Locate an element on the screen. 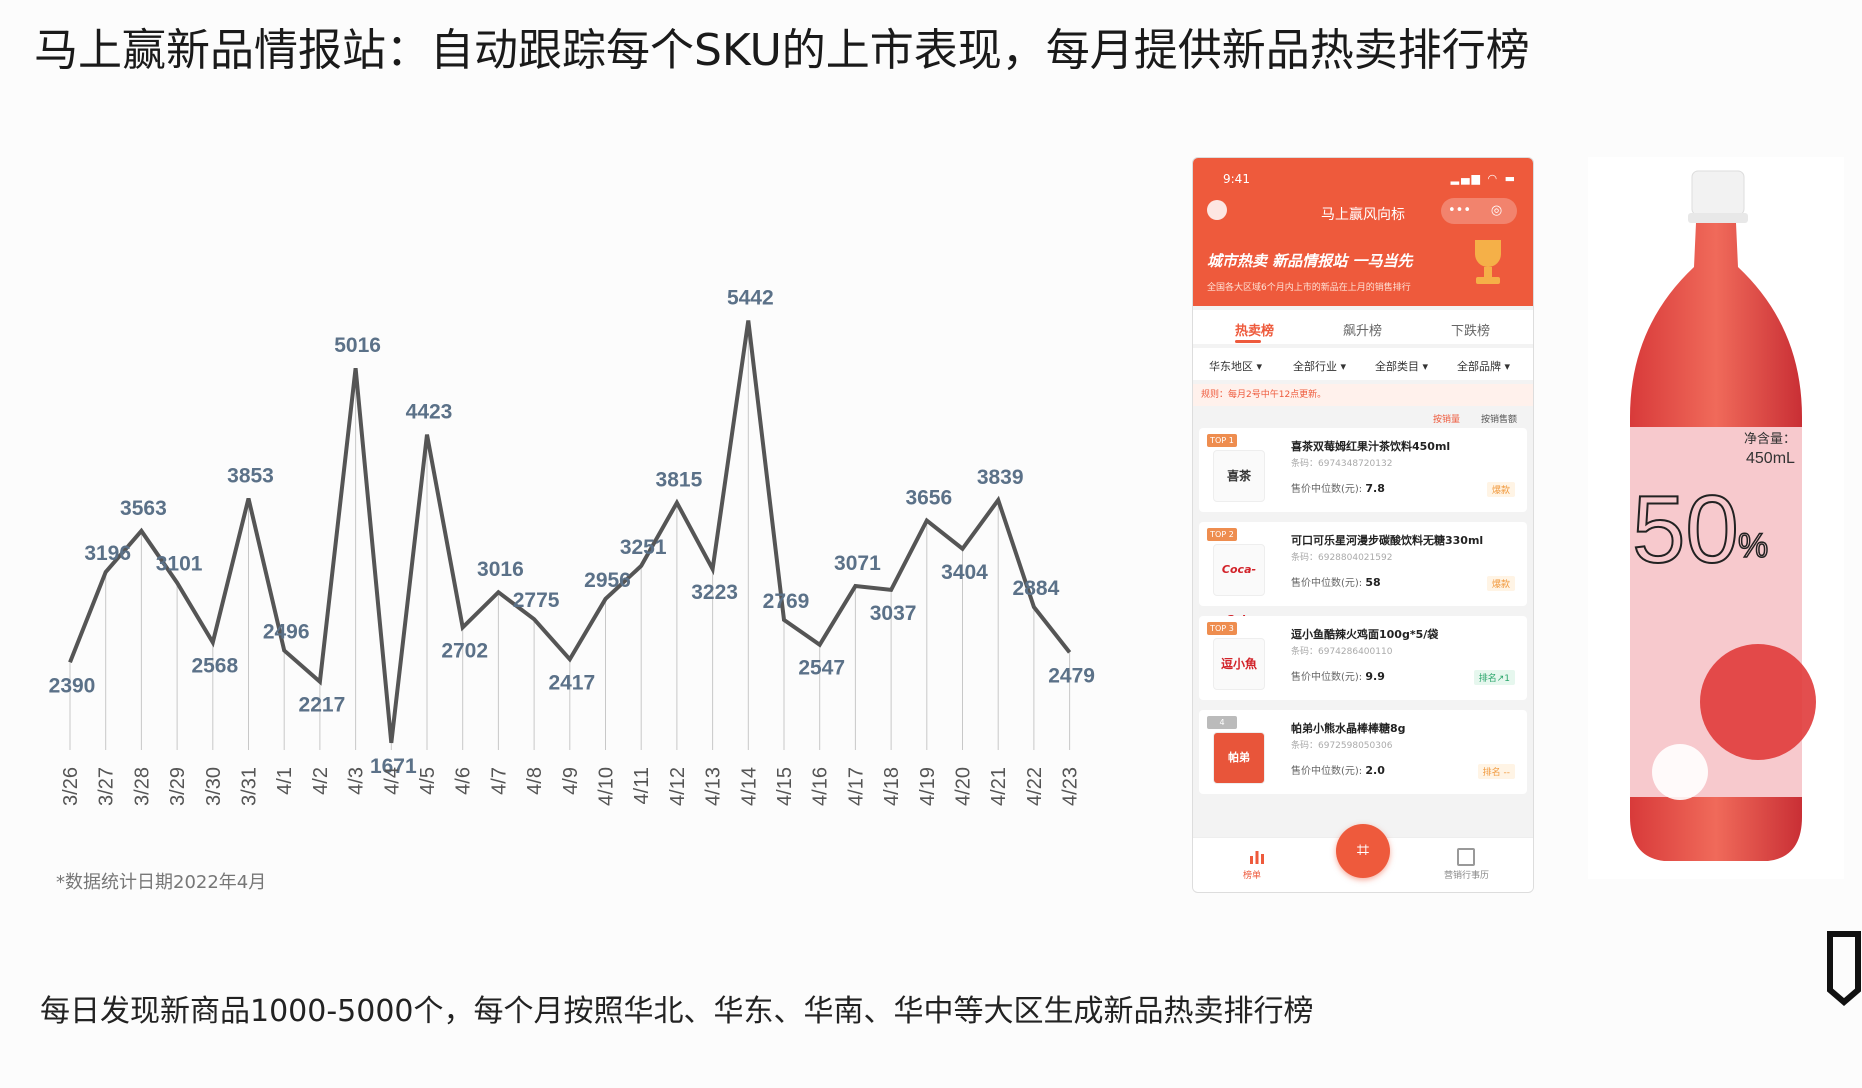  data-label: 2417 is located at coordinates (571, 682).